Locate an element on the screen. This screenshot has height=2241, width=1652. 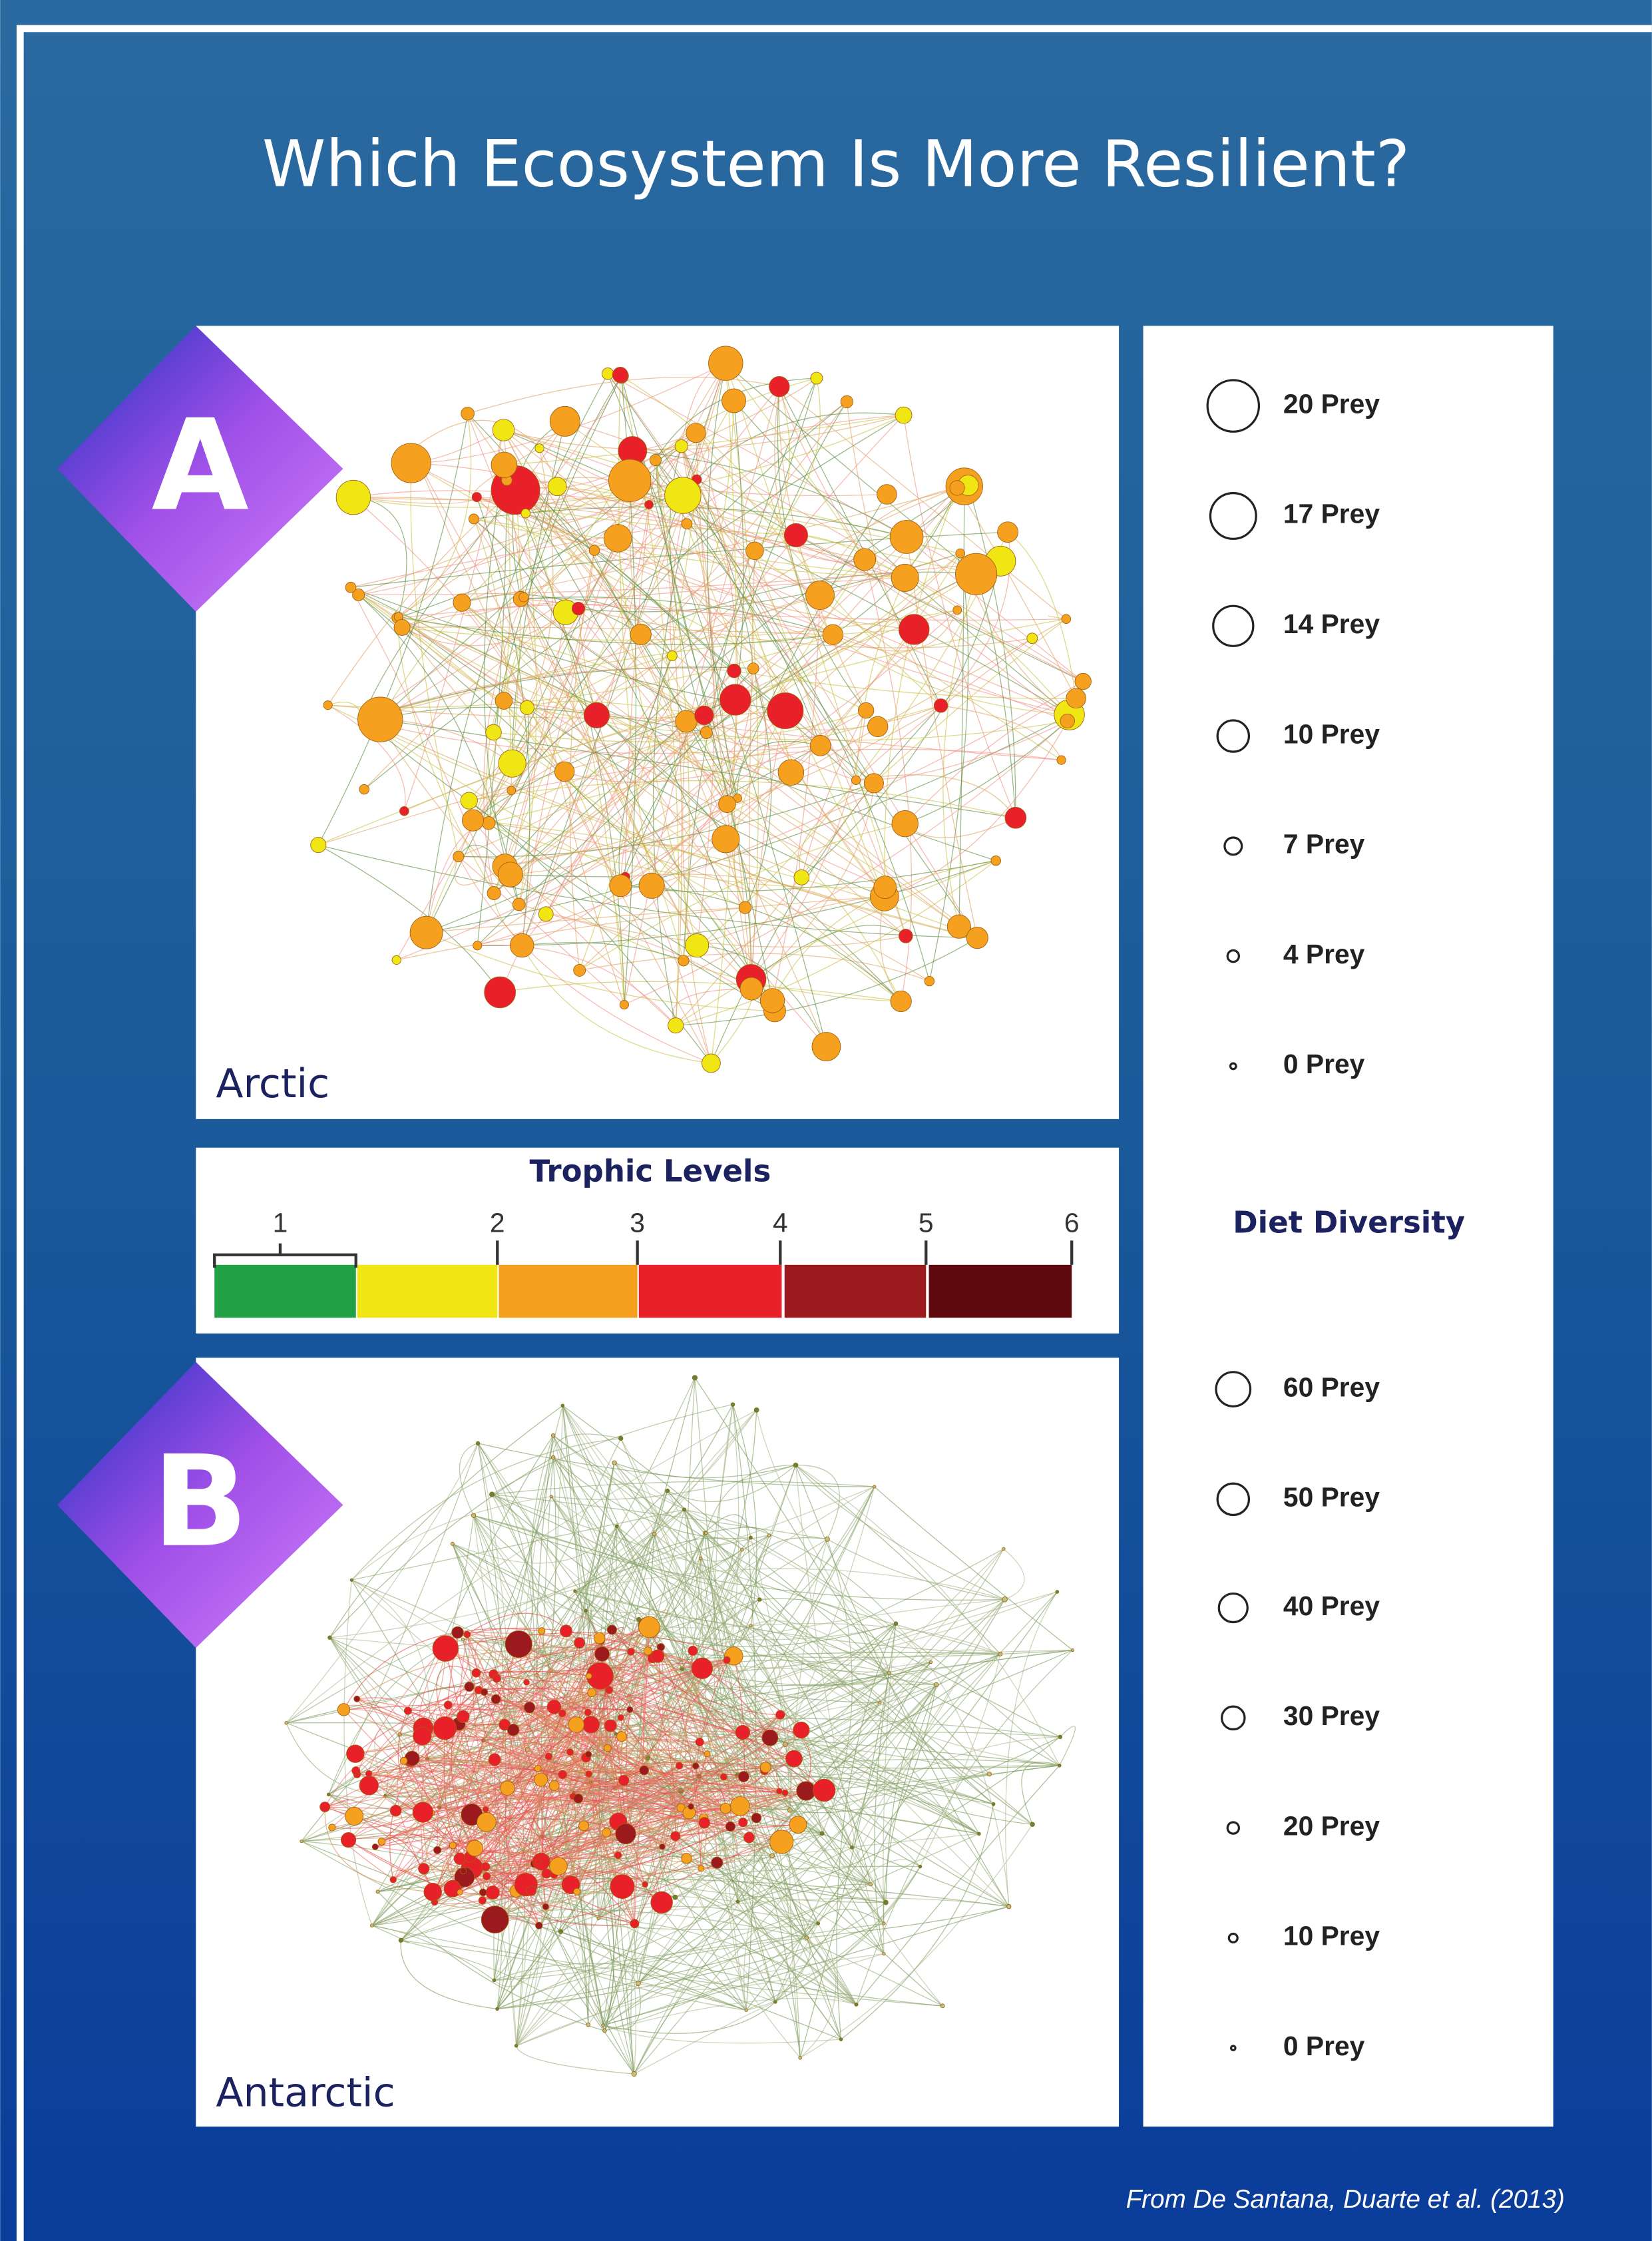
legend-label: 7 Prey is located at coordinates (1324, 844).